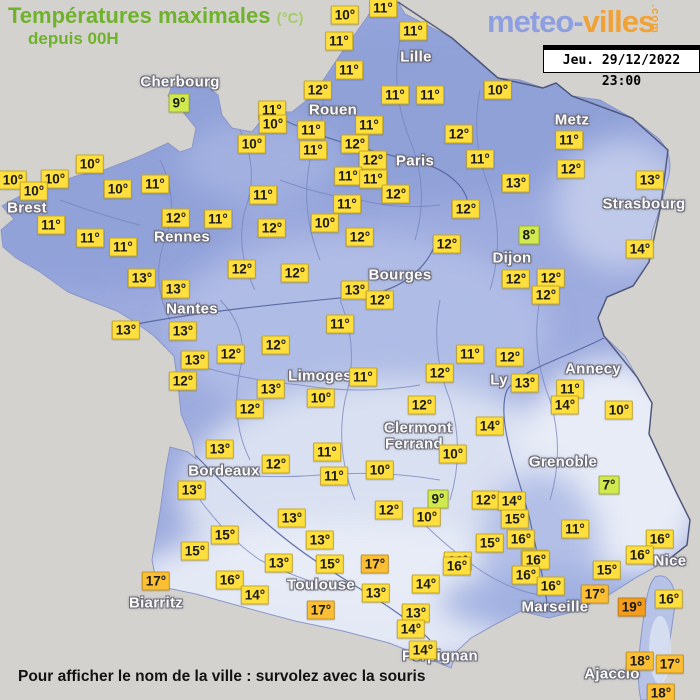  I want to click on meteo-villes-logo: meteo-villes .com, so click(573, 22).